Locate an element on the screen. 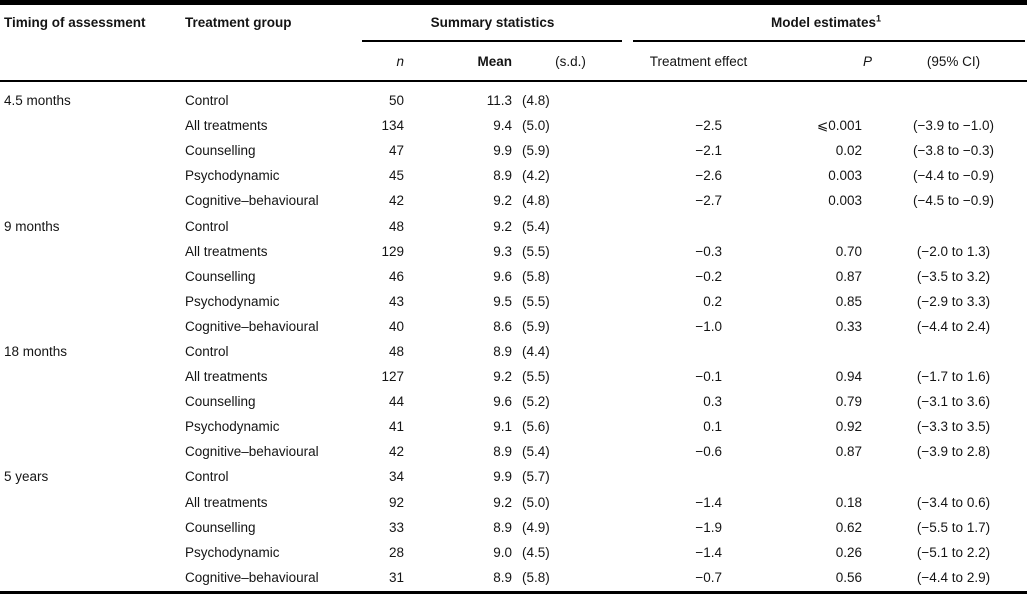 The image size is (1027, 601). sd-cell: (5.8) is located at coordinates (536, 276).